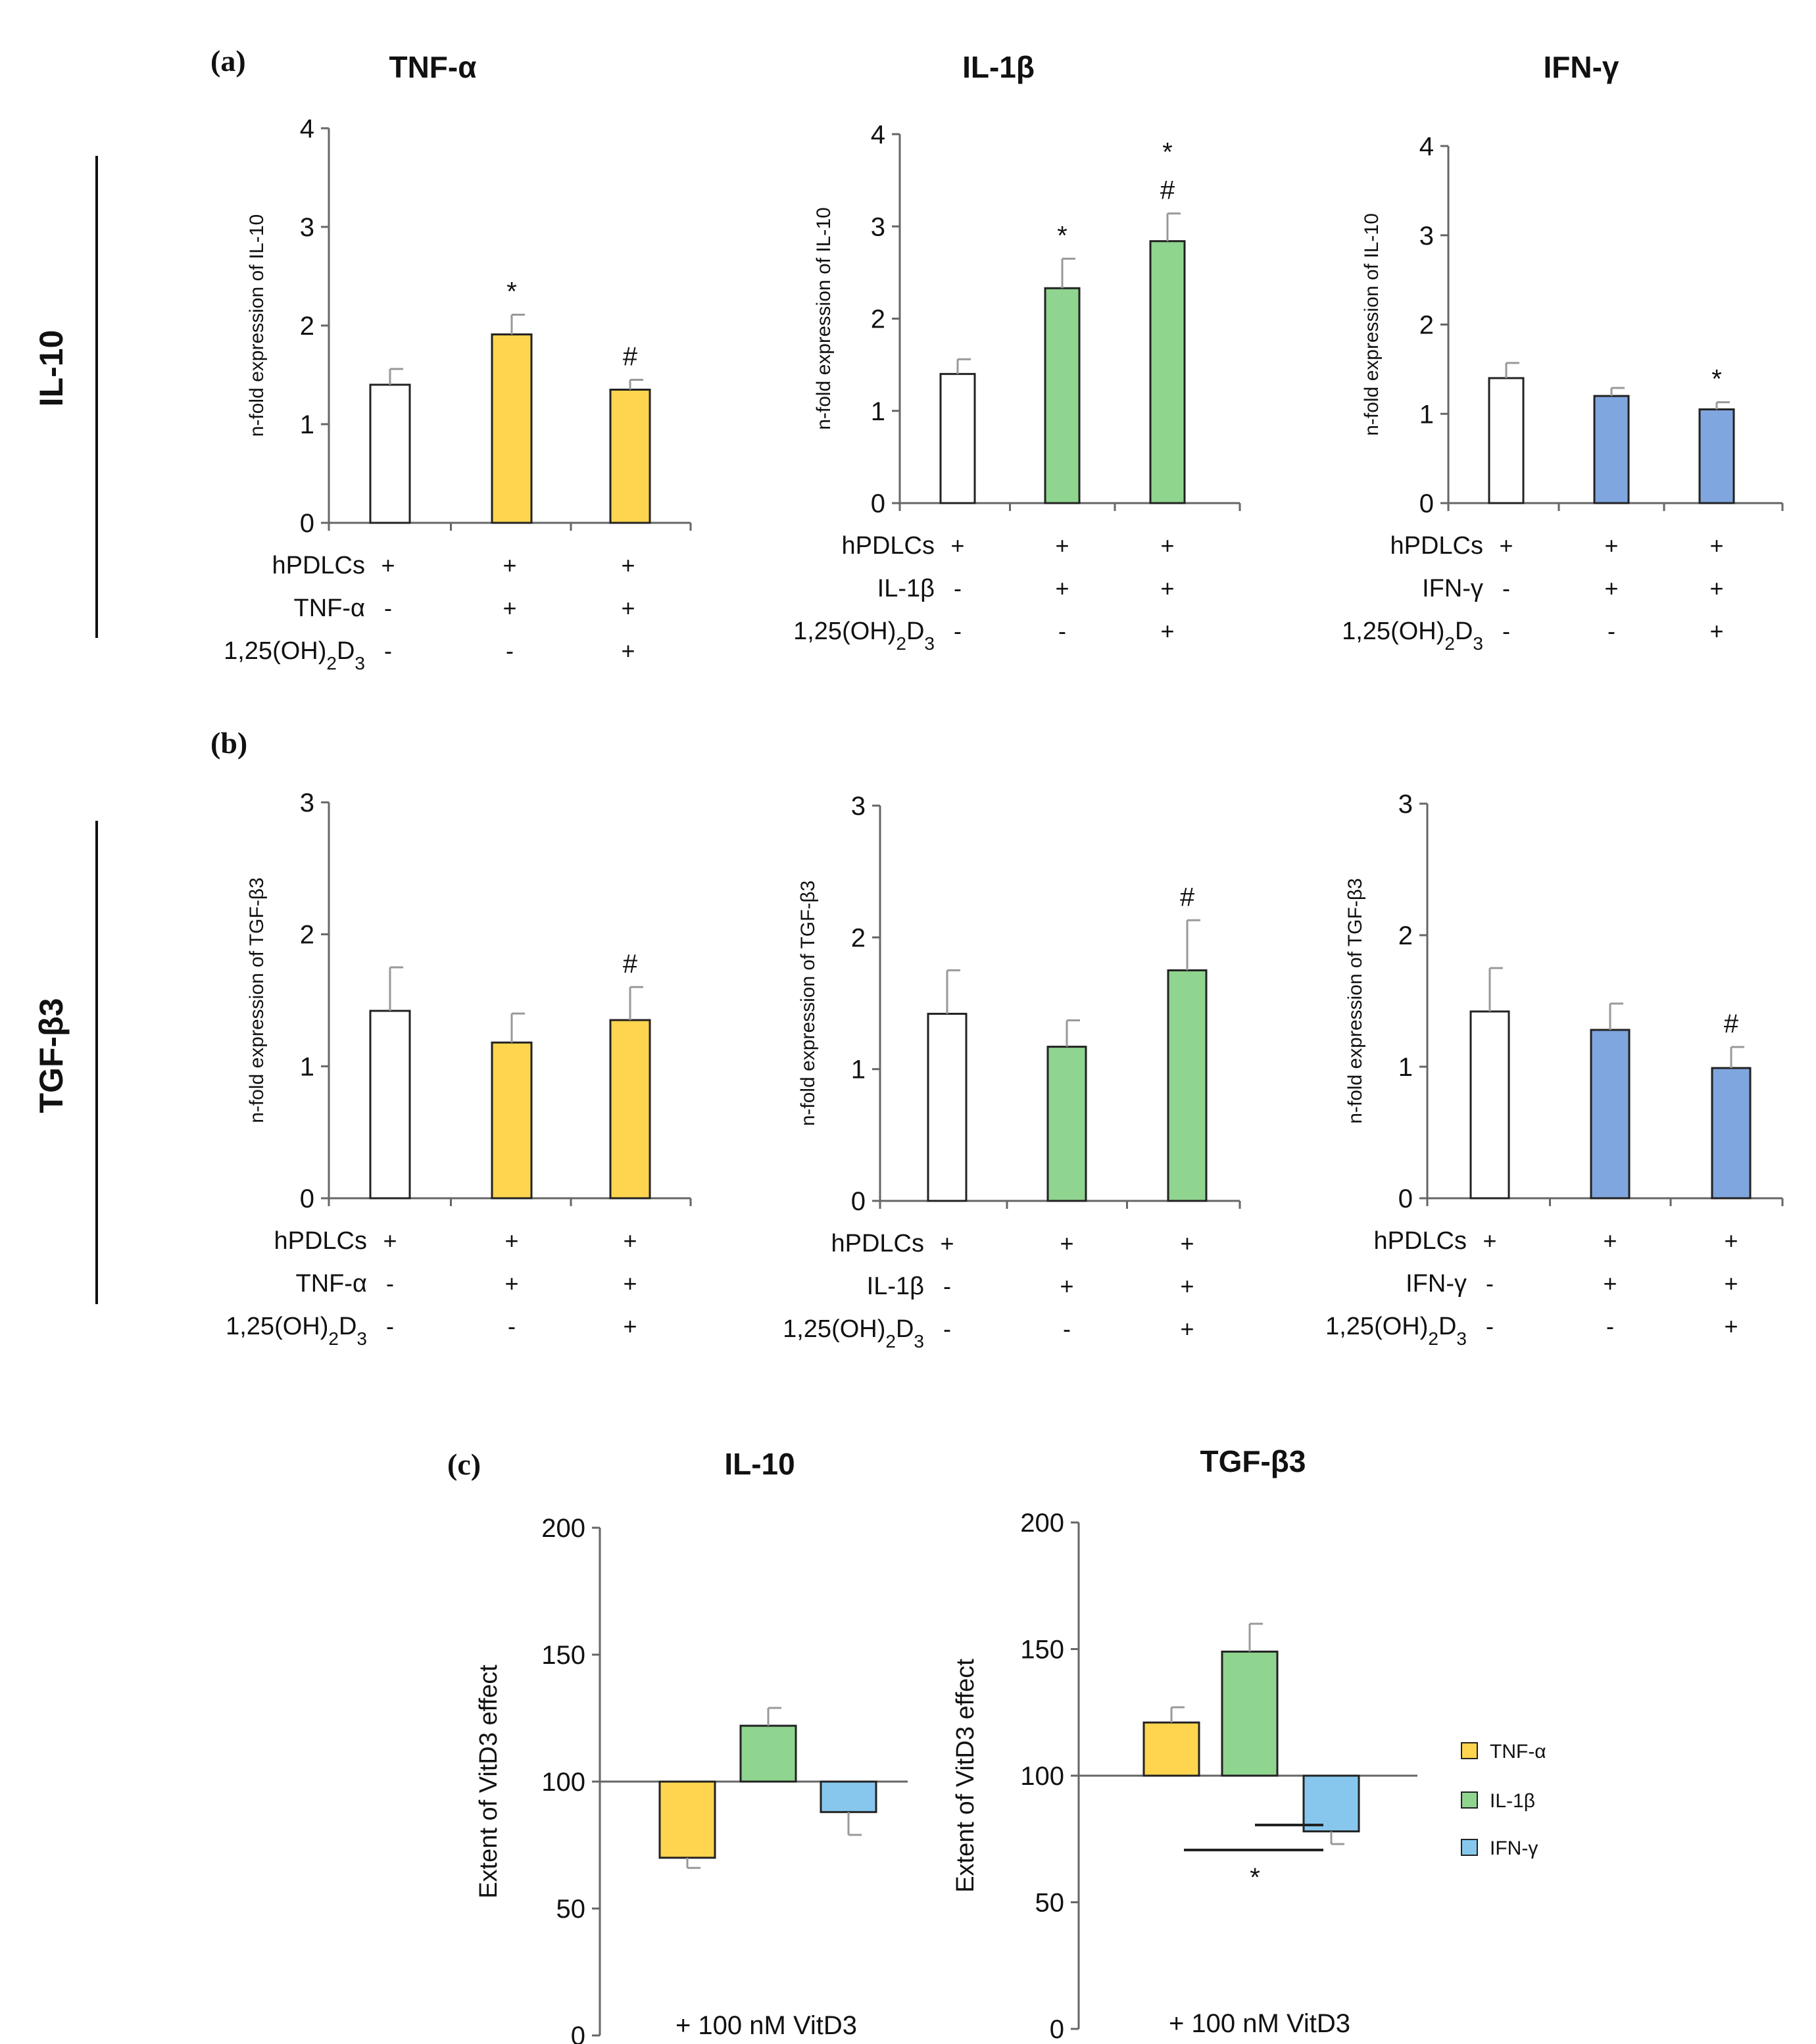 The width and height of the screenshot is (1816, 2044). I want to click on y-tick-label: 200, so click(563, 1529).